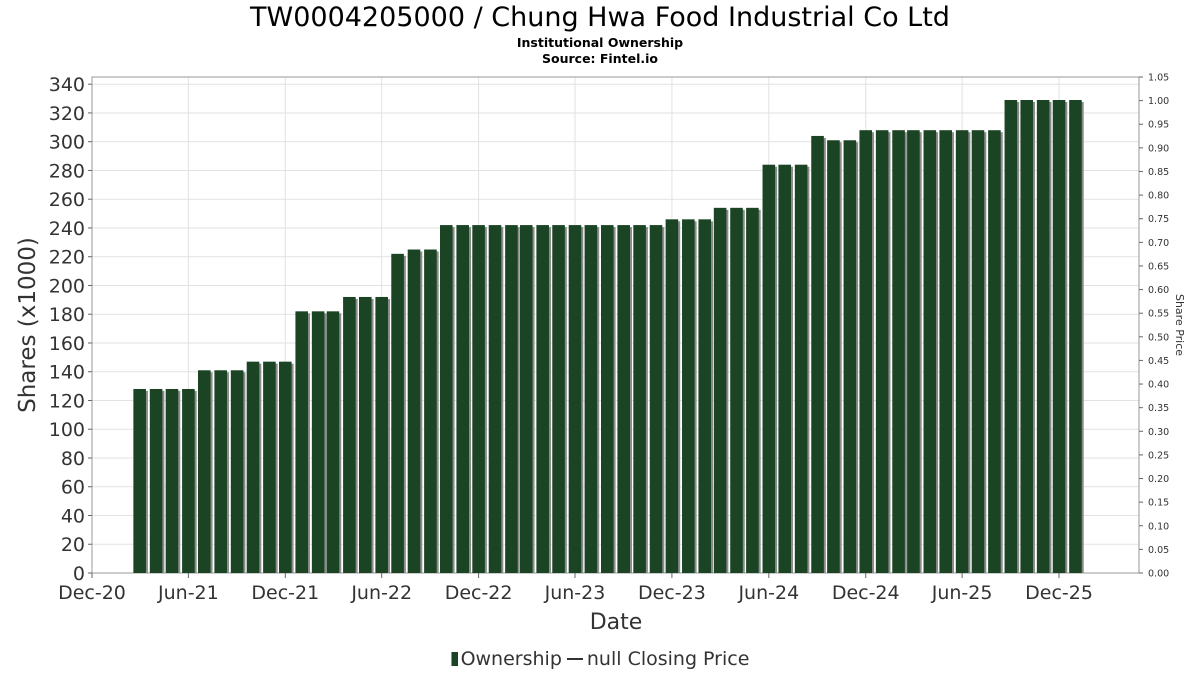 The image size is (1200, 675). I want to click on y2-tick-label: 0.20, so click(1158, 479).